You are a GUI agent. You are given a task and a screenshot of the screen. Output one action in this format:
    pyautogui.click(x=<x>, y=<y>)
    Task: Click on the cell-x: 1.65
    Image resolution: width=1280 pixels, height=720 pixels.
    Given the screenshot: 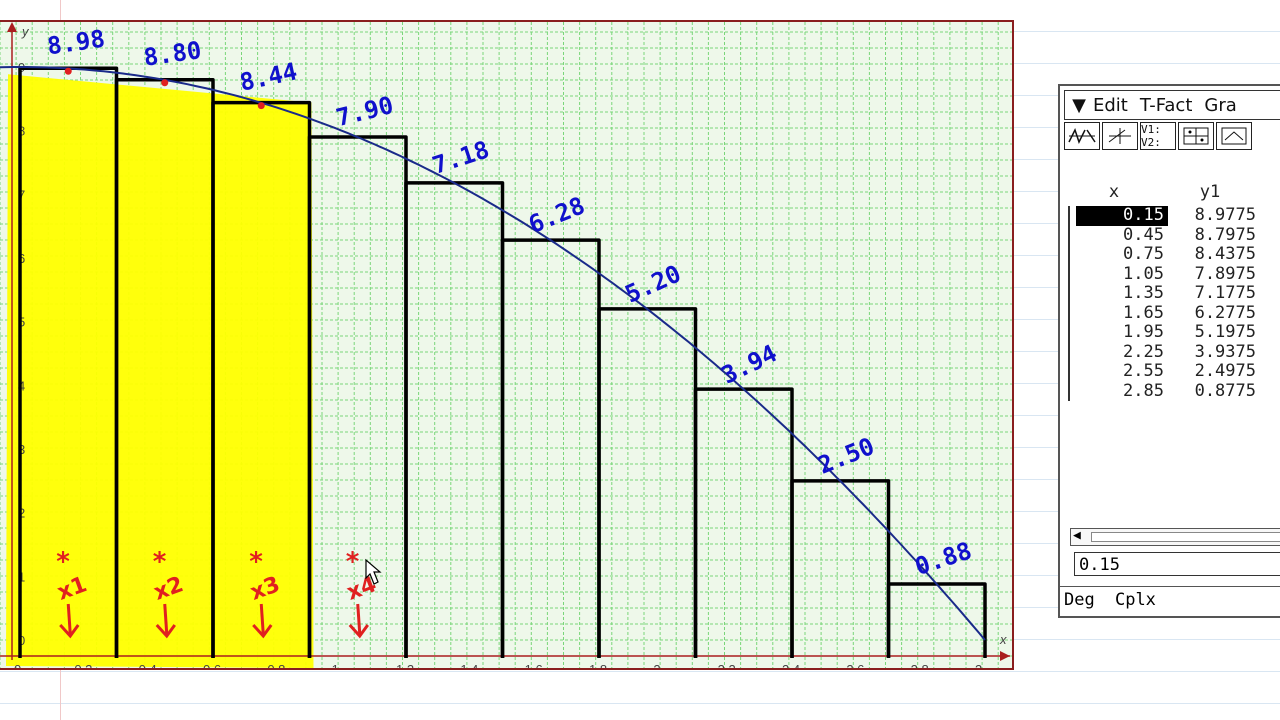 What is the action you would take?
    pyautogui.click(x=1143, y=312)
    